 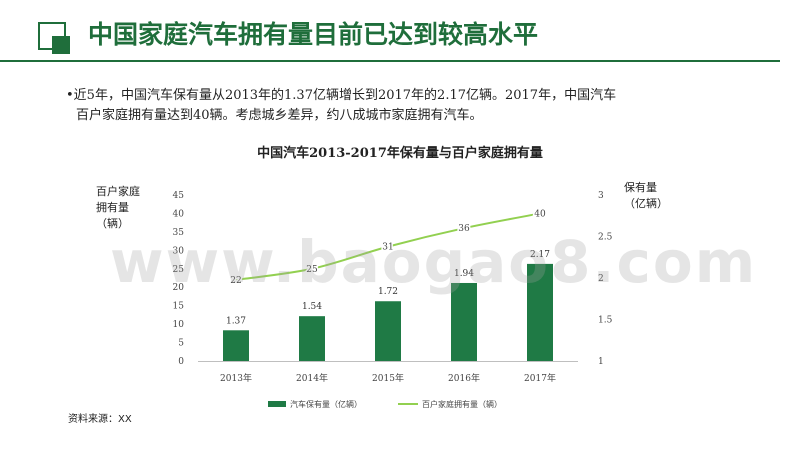 What do you see at coordinates (179, 270) in the screenshot?
I see `left-axis-tick-label: 25` at bounding box center [179, 270].